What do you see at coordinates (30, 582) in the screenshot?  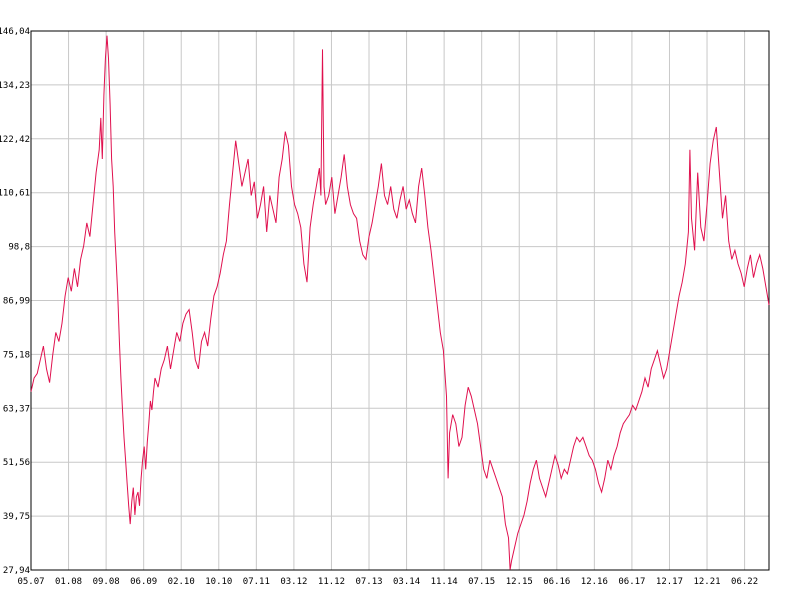 I see `x-tick-label: 05.07` at bounding box center [30, 582].